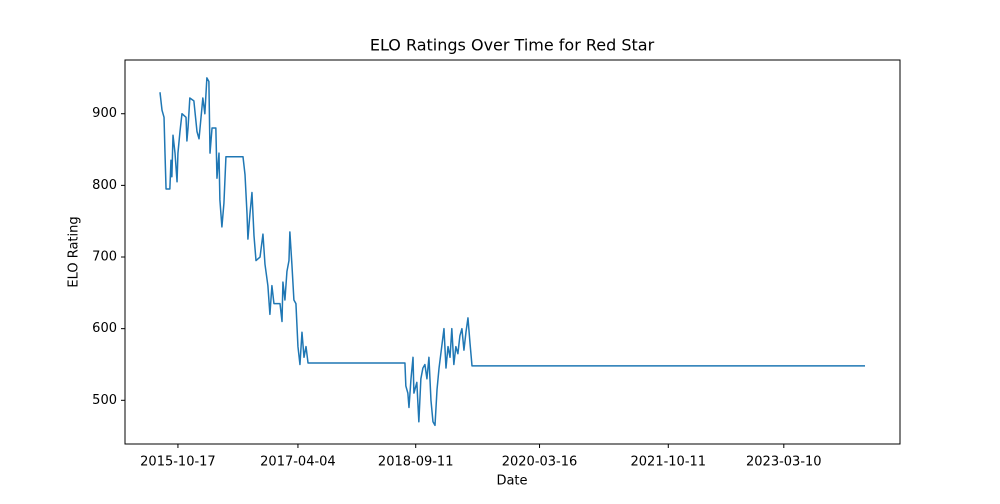  What do you see at coordinates (416, 462) in the screenshot?
I see `x-tick-label: 2018-09-11` at bounding box center [416, 462].